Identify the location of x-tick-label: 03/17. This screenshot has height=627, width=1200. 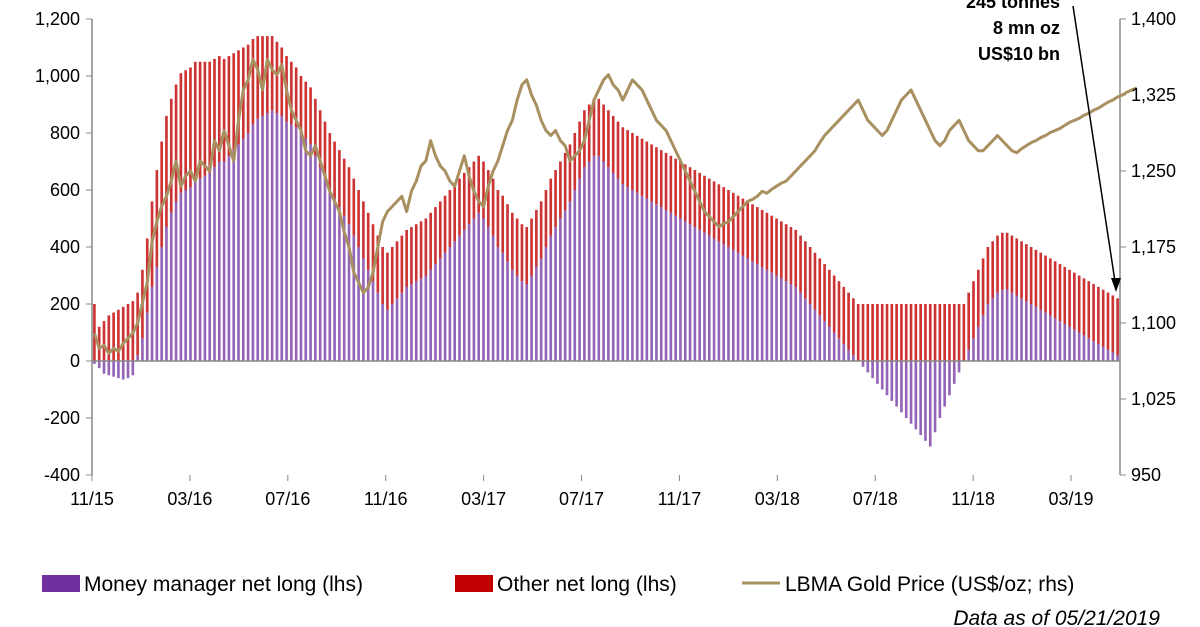
(483, 499).